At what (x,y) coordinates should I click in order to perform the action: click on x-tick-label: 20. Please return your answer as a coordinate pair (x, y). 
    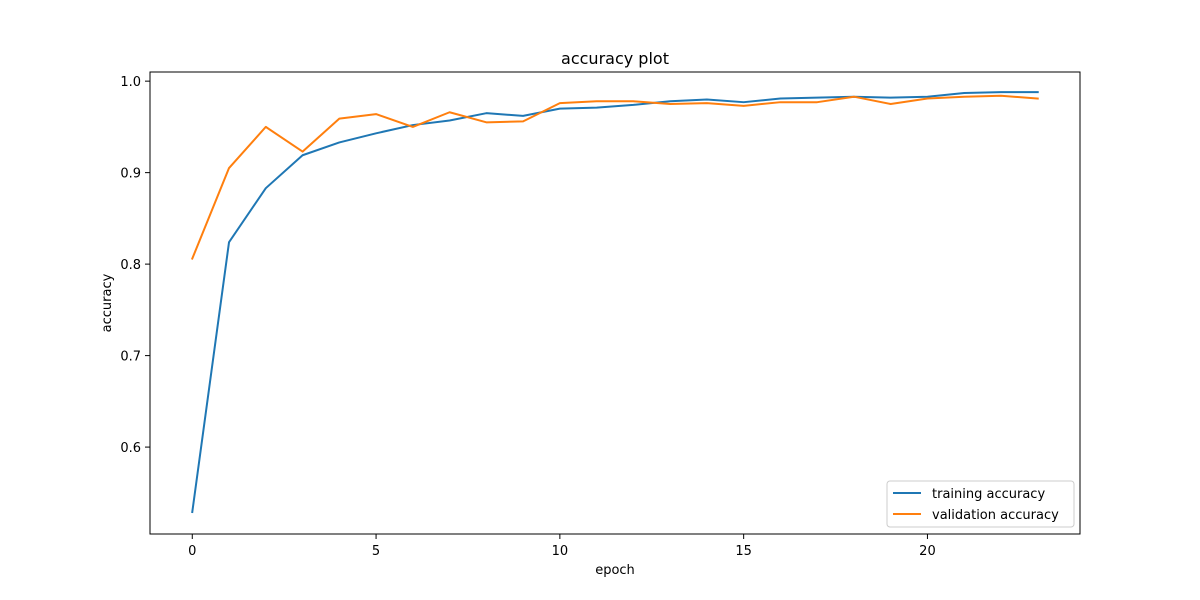
    Looking at the image, I should click on (927, 551).